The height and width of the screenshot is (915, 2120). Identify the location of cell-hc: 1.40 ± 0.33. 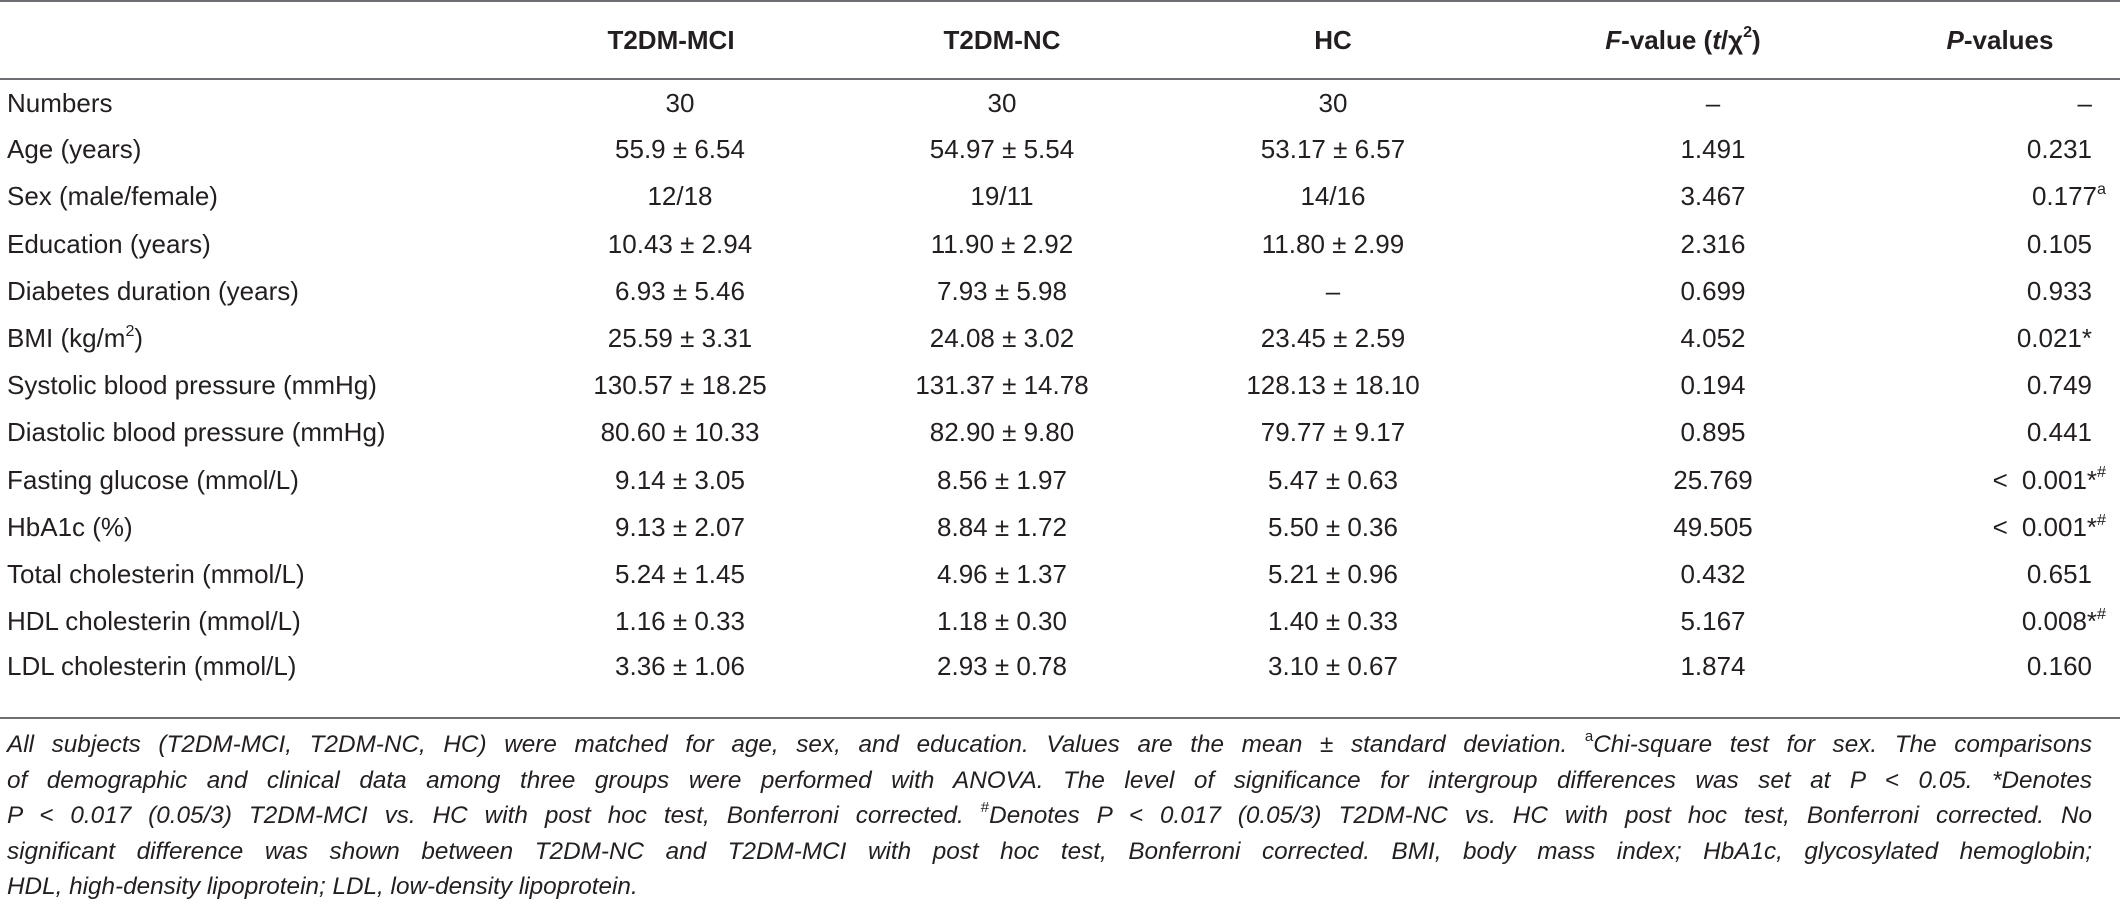
(1333, 621).